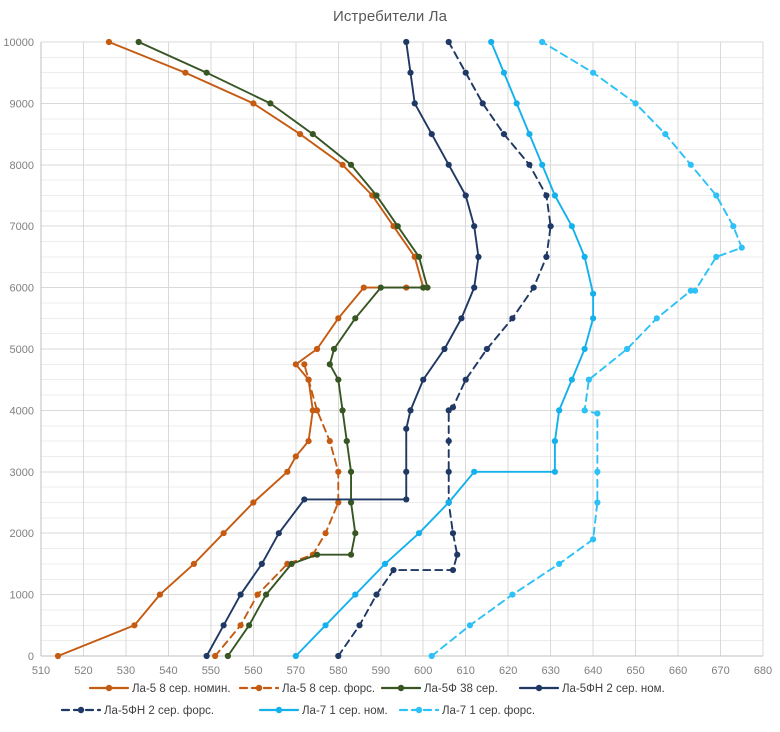 The image size is (780, 732). Describe the element at coordinates (466, 671) in the screenshot. I see `x-tick-label: 610` at that location.